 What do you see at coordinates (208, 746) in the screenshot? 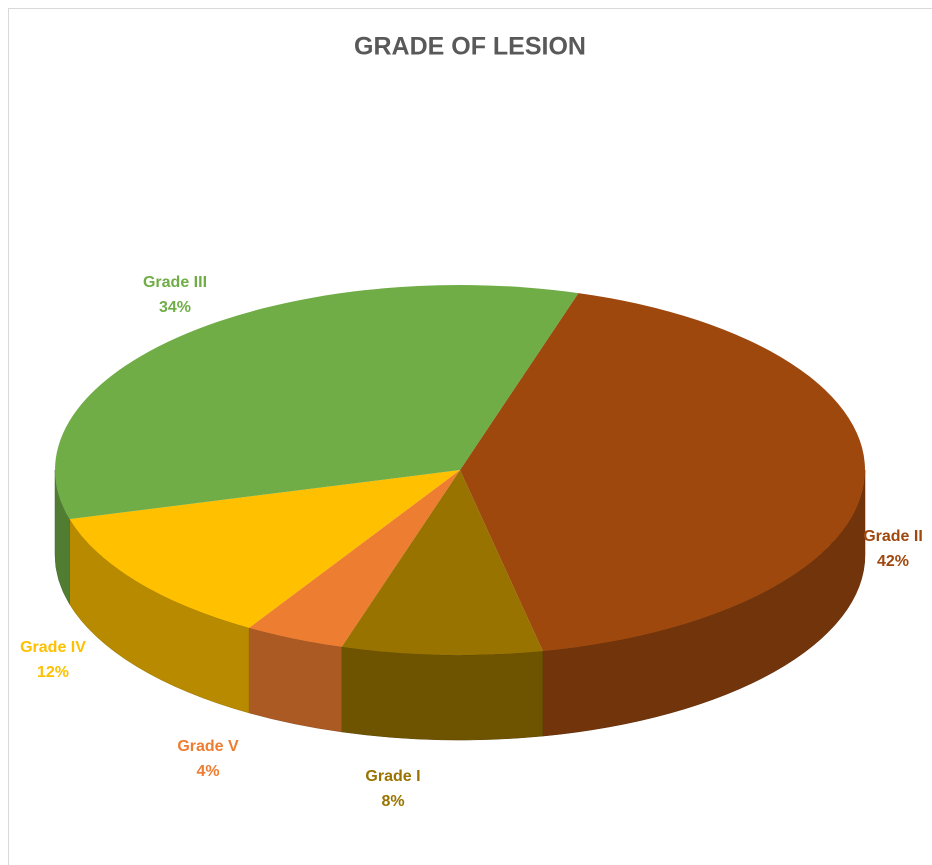
I see `data-label-name: Grade V` at bounding box center [208, 746].